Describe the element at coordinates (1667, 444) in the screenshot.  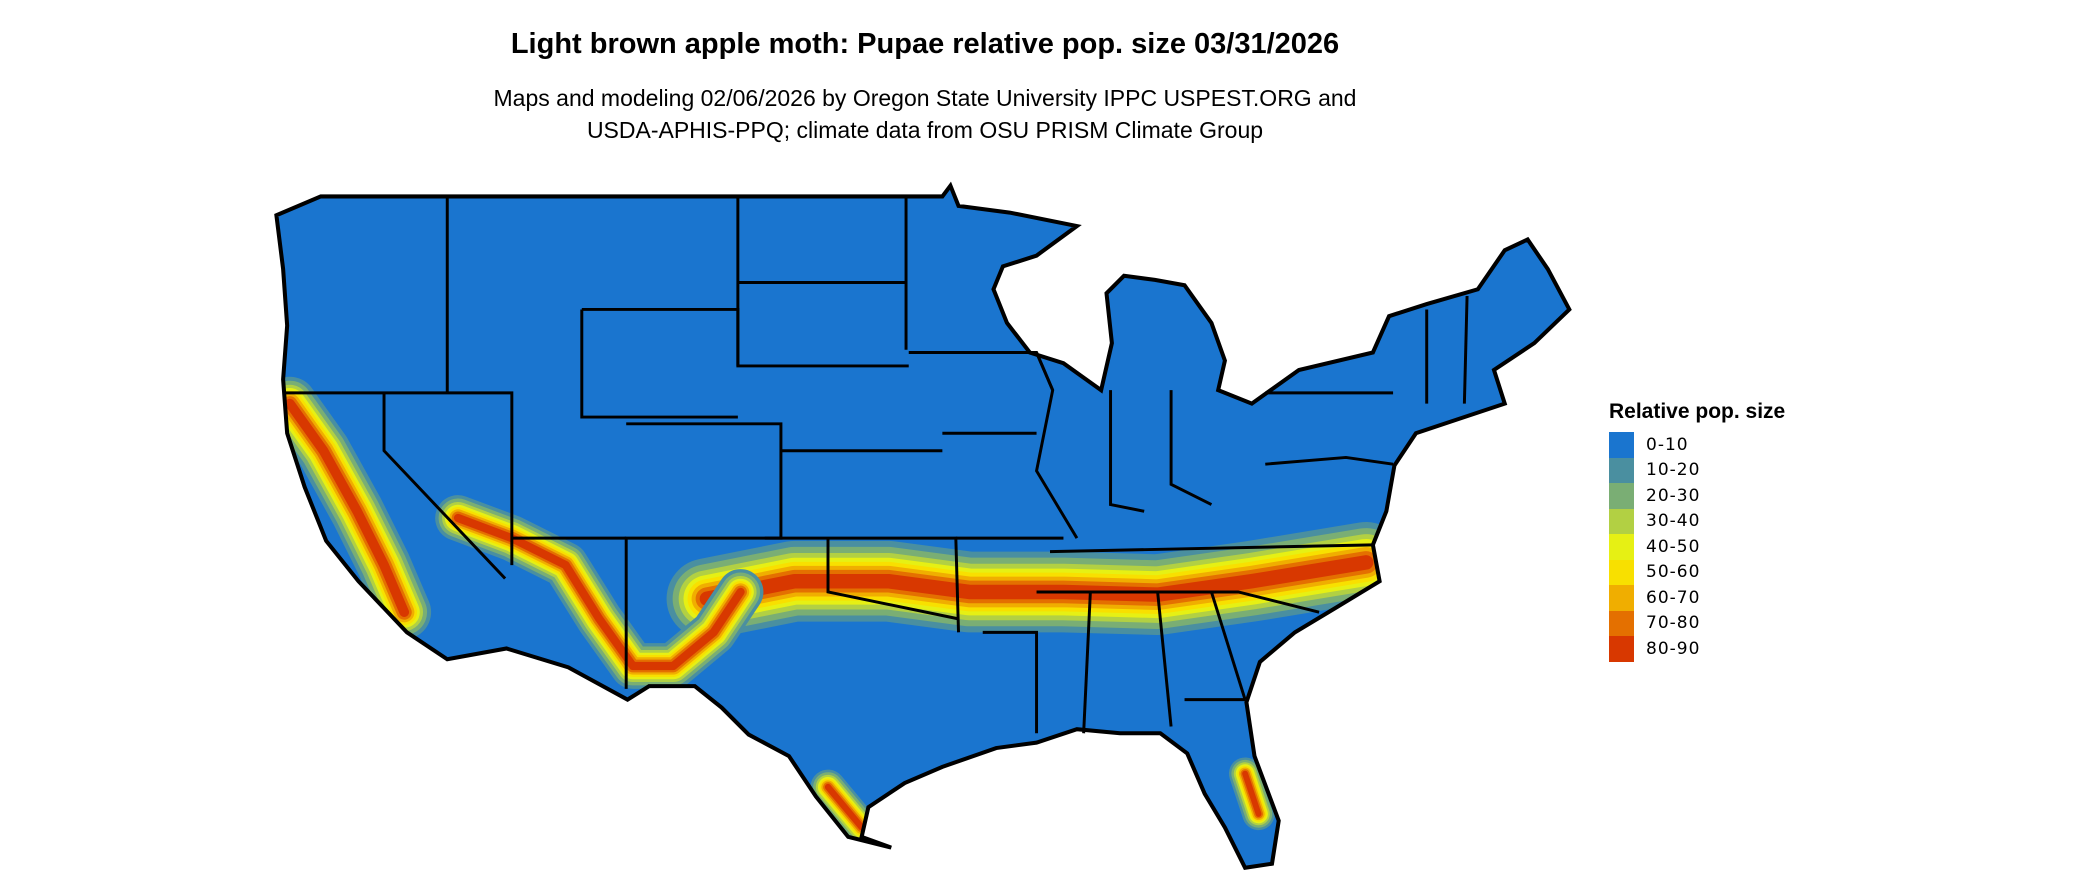
I see `legend-label: 0-10` at that location.